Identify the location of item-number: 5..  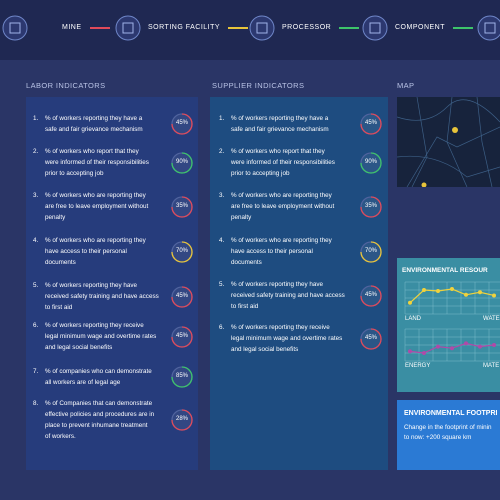
(222, 284).